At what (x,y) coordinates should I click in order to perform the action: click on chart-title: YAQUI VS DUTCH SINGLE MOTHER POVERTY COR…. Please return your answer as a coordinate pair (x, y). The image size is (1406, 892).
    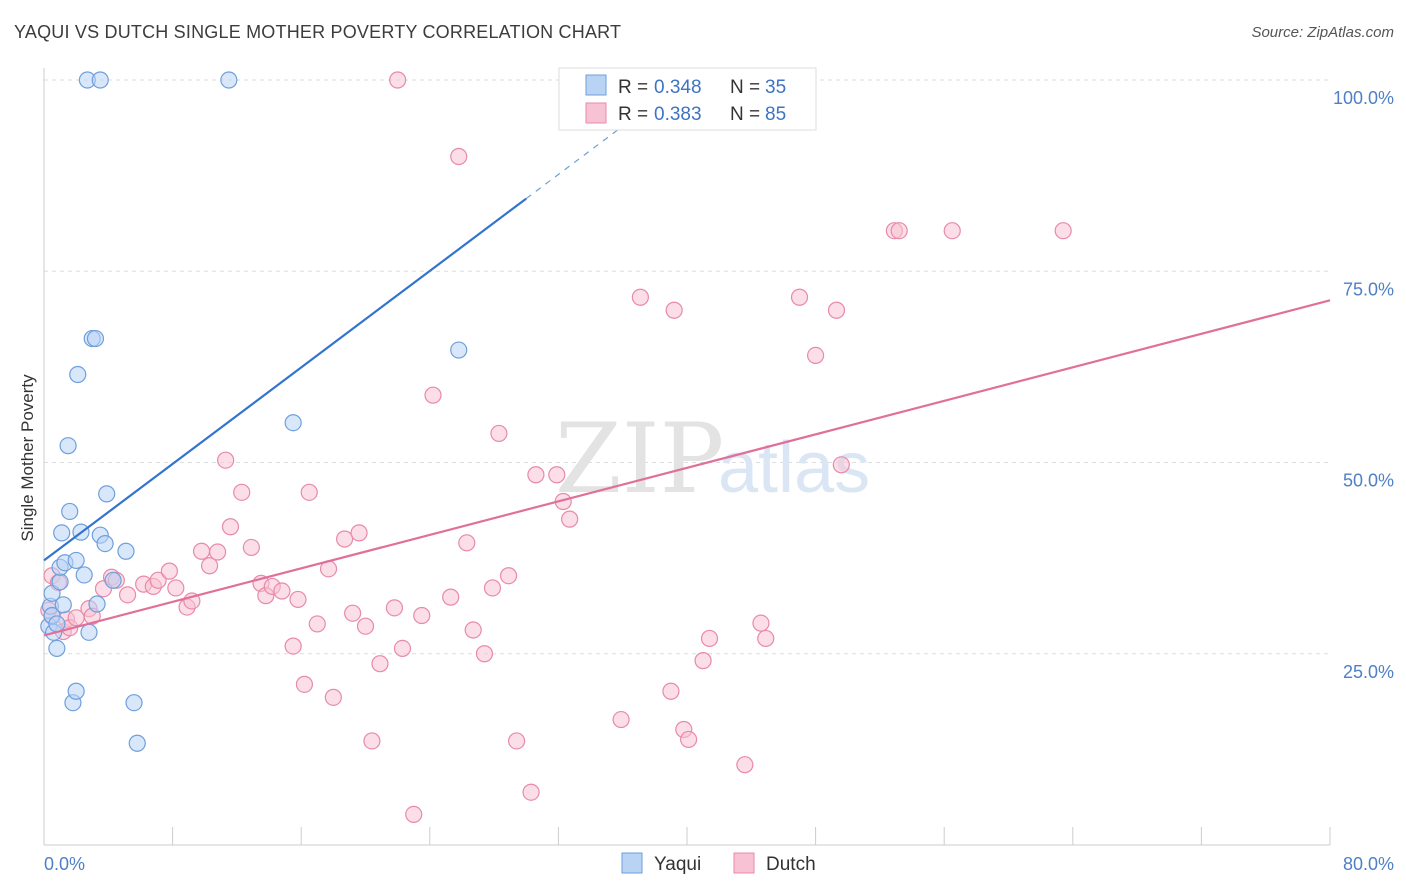
    Looking at the image, I should click on (318, 32).